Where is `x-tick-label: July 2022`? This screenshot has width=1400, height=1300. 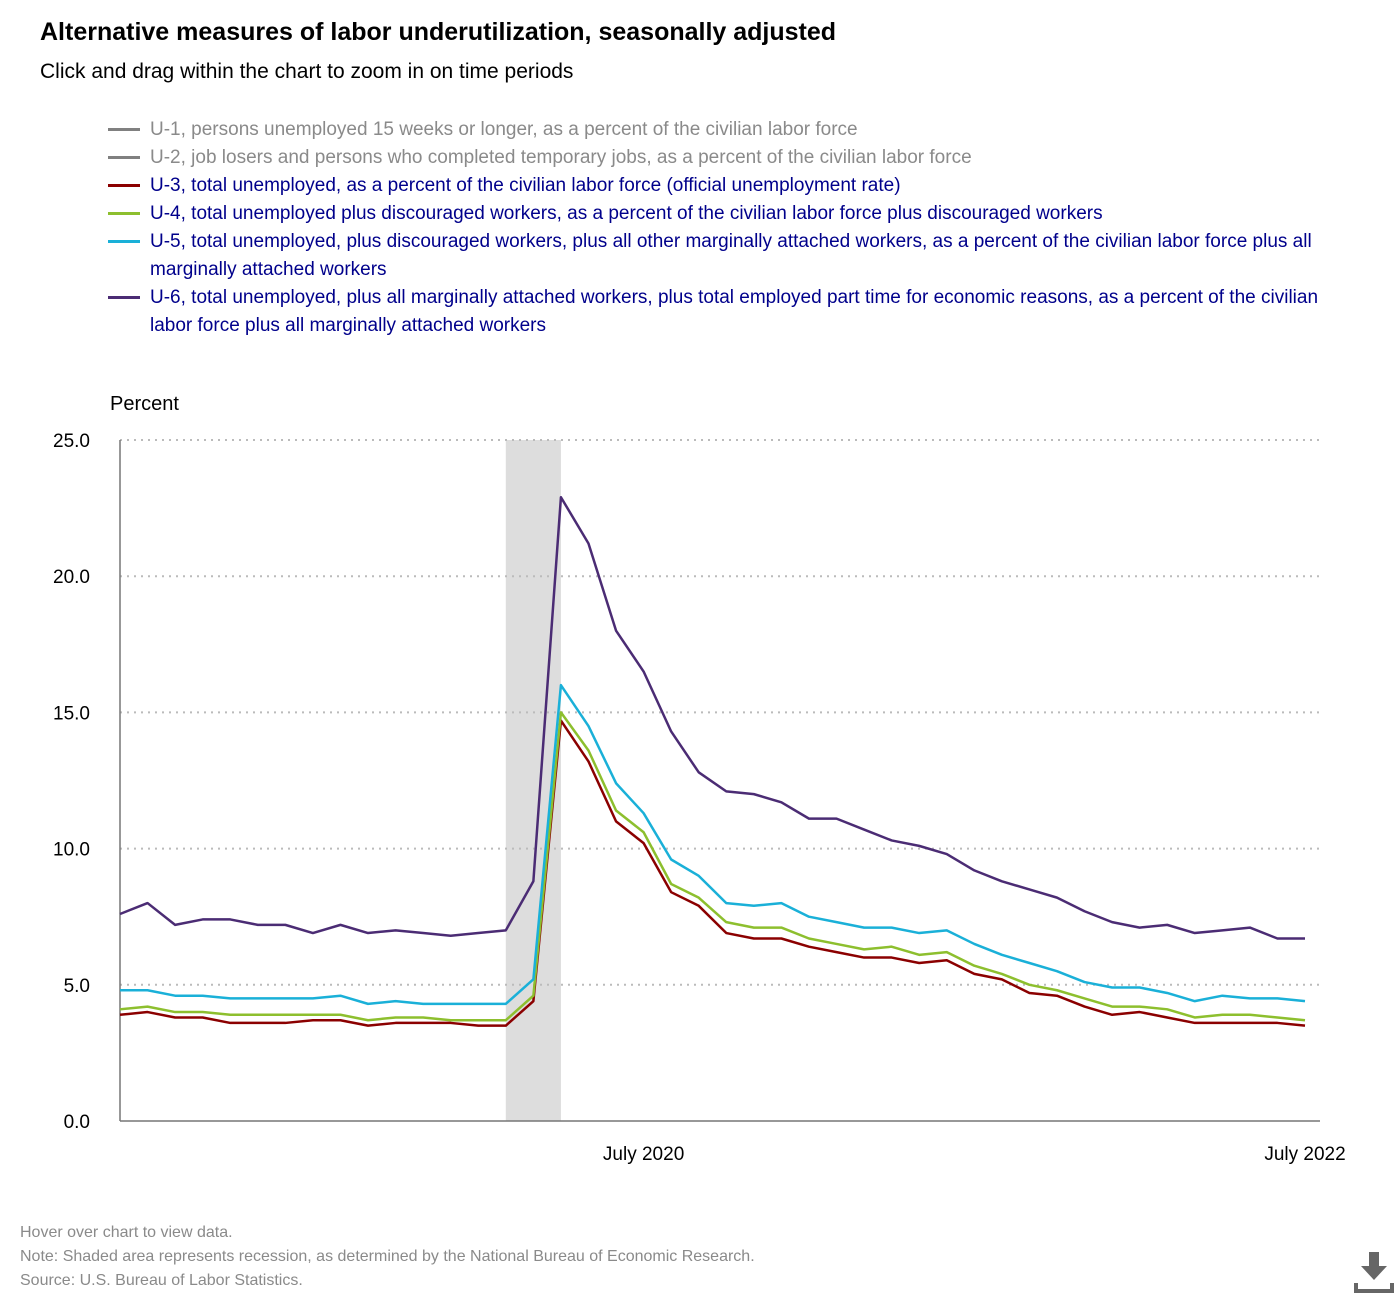
x-tick-label: July 2022 is located at coordinates (1304, 1154).